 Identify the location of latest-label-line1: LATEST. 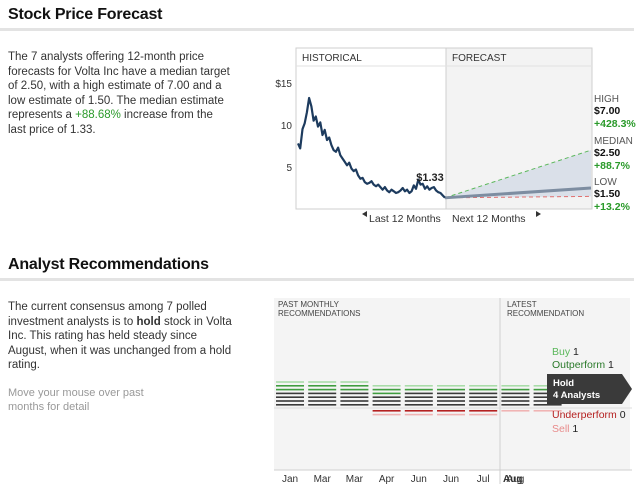
(522, 304).